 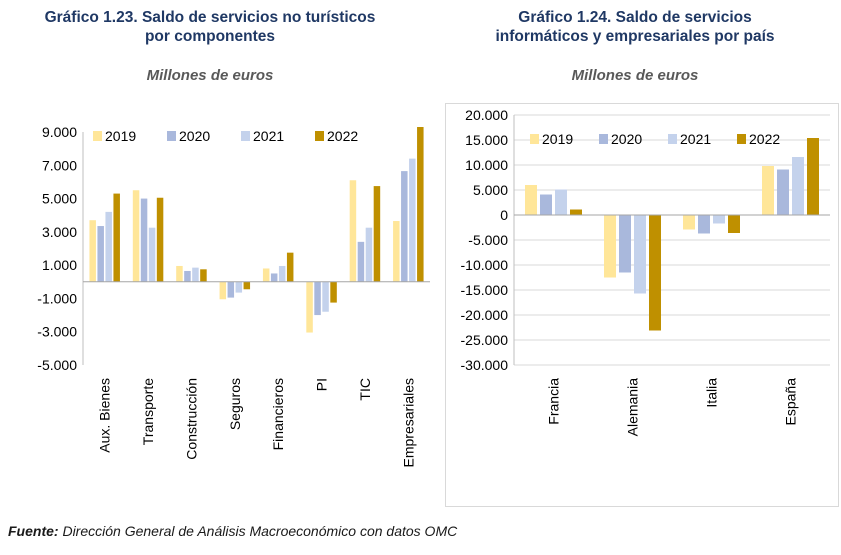 What do you see at coordinates (97, 136) in the screenshot?
I see `chart1-legend-swatch-2019` at bounding box center [97, 136].